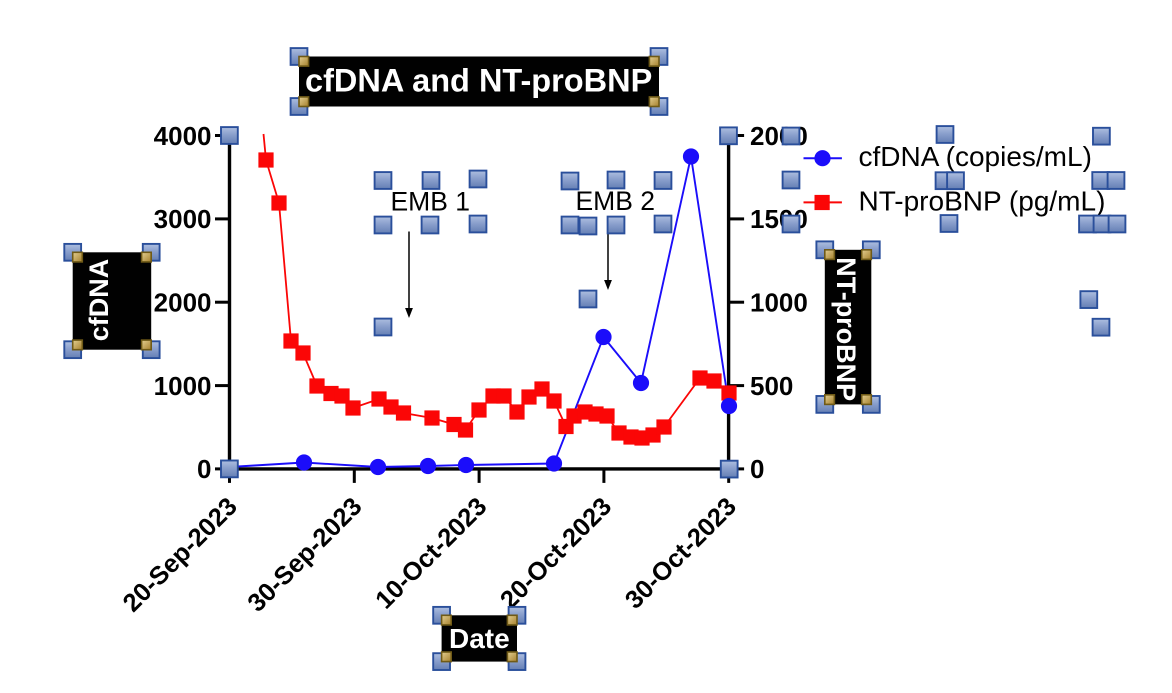 The image size is (1172, 693). Describe the element at coordinates (479, 638) in the screenshot. I see `svg-text: Date` at that location.